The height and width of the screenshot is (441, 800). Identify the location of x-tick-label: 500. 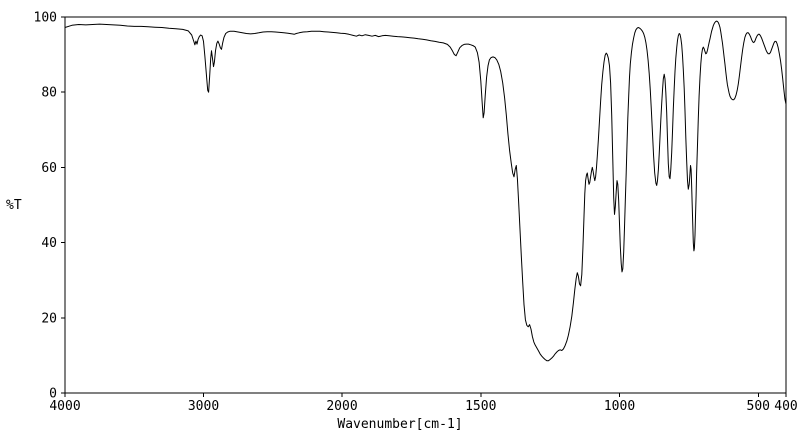
(758, 406).